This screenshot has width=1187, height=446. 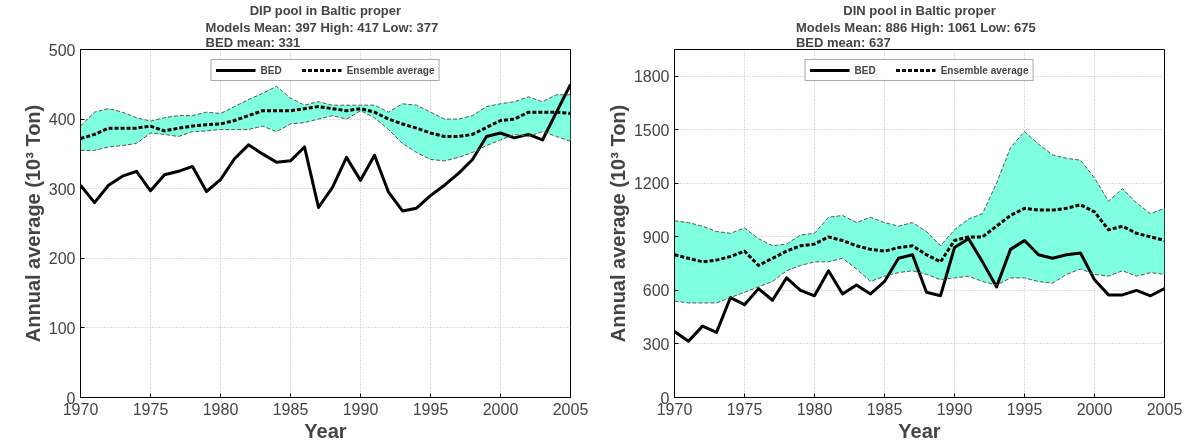 I want to click on chart-title: DIN pool in Baltic proper, so click(x=919, y=10).